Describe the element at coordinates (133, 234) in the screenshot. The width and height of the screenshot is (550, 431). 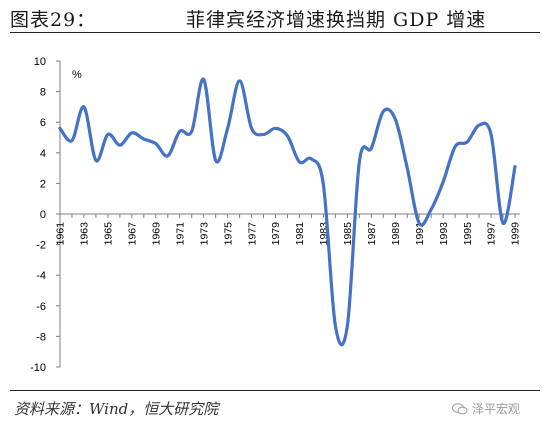
I see `x-tick-label: 1967` at that location.